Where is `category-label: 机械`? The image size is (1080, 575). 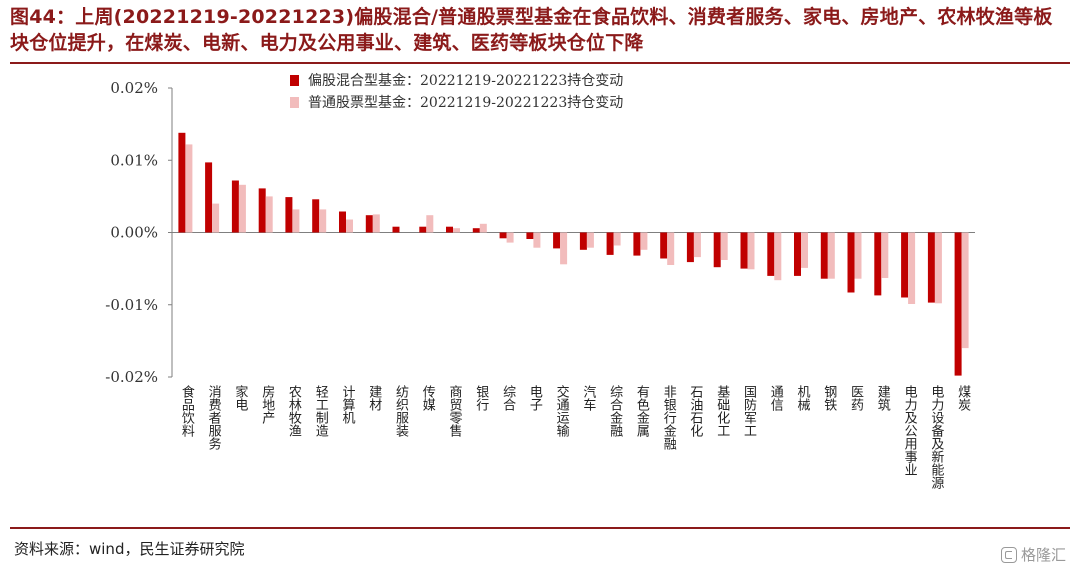
category-label: 机械 is located at coordinates (803, 398).